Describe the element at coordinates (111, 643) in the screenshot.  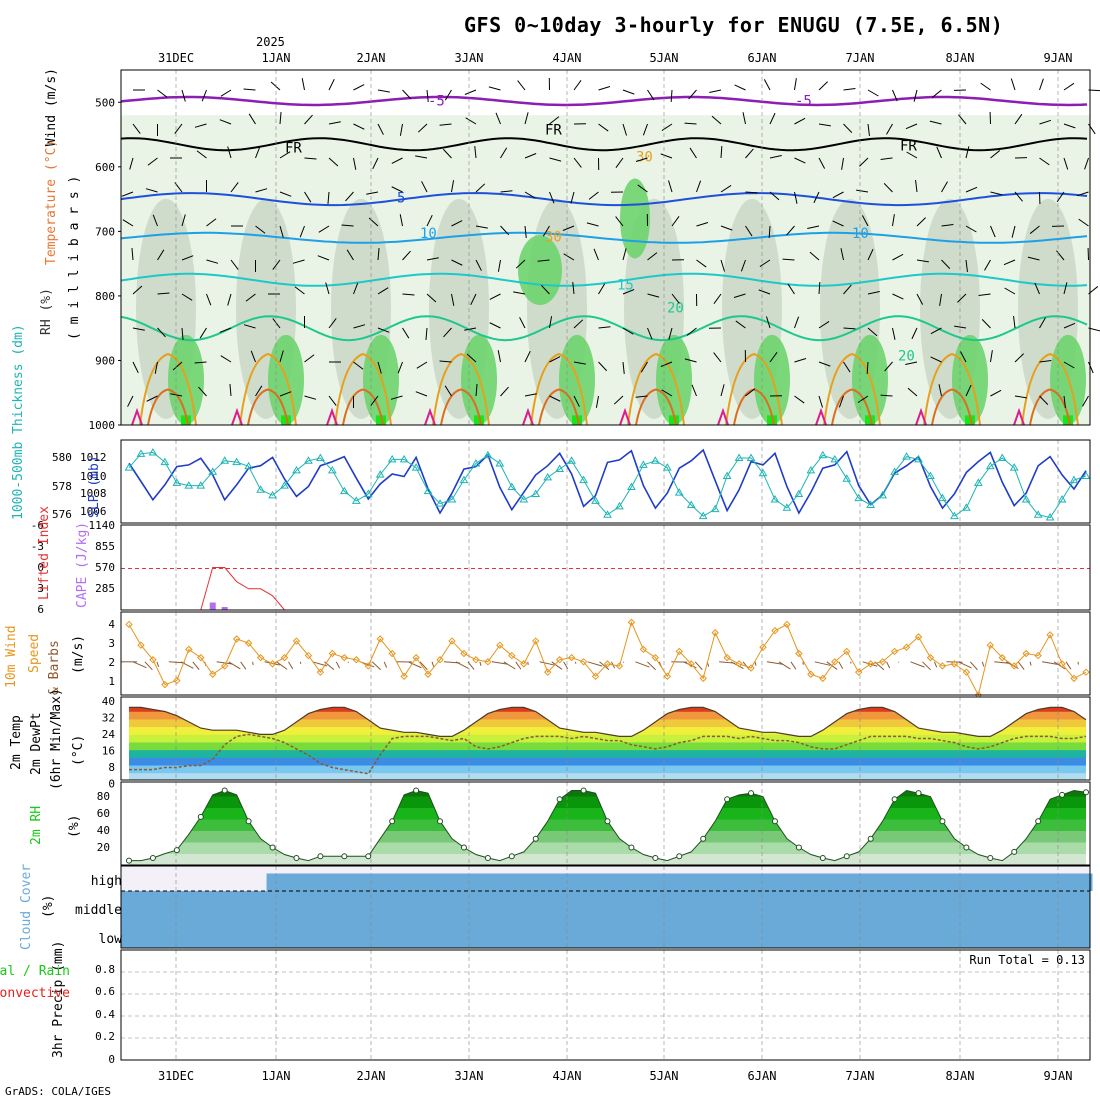
I see `wind-tick-label: 3` at that location.